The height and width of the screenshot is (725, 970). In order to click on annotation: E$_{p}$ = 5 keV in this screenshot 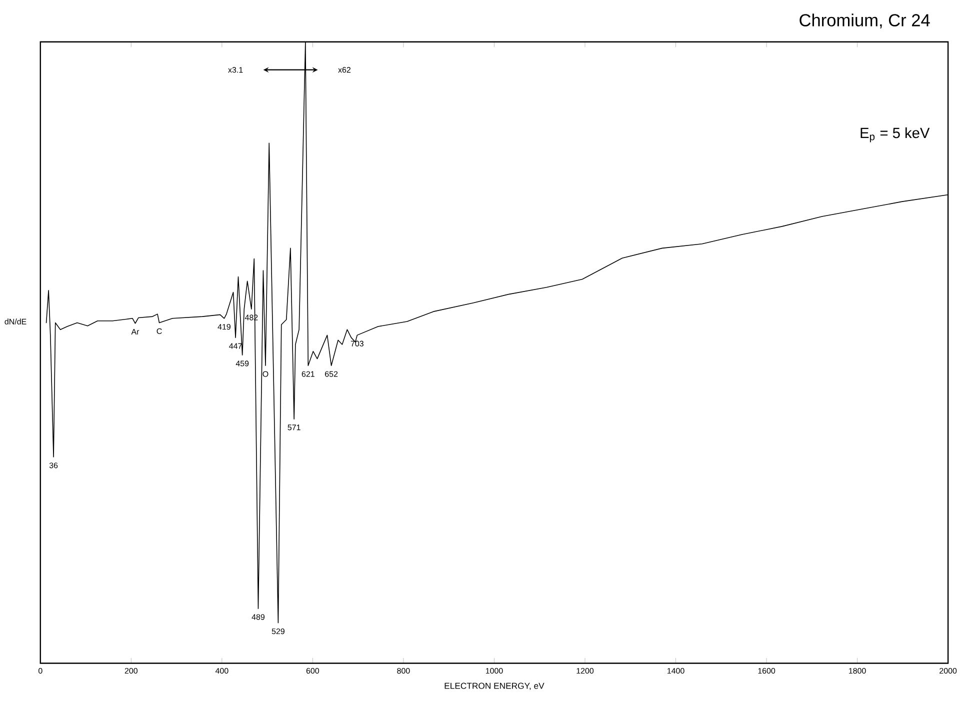, I will do `click(895, 134)`.